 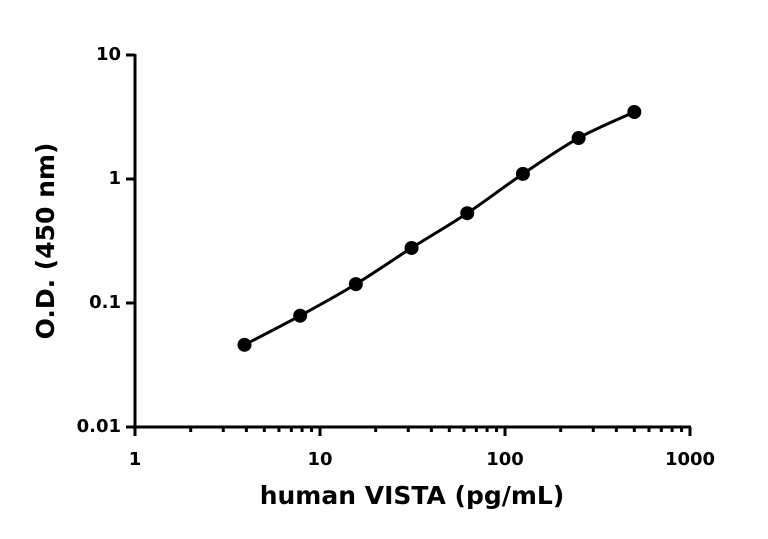 What do you see at coordinates (412, 495) in the screenshot?
I see `x-axis-label: human VISTA (pg/mL)` at bounding box center [412, 495].